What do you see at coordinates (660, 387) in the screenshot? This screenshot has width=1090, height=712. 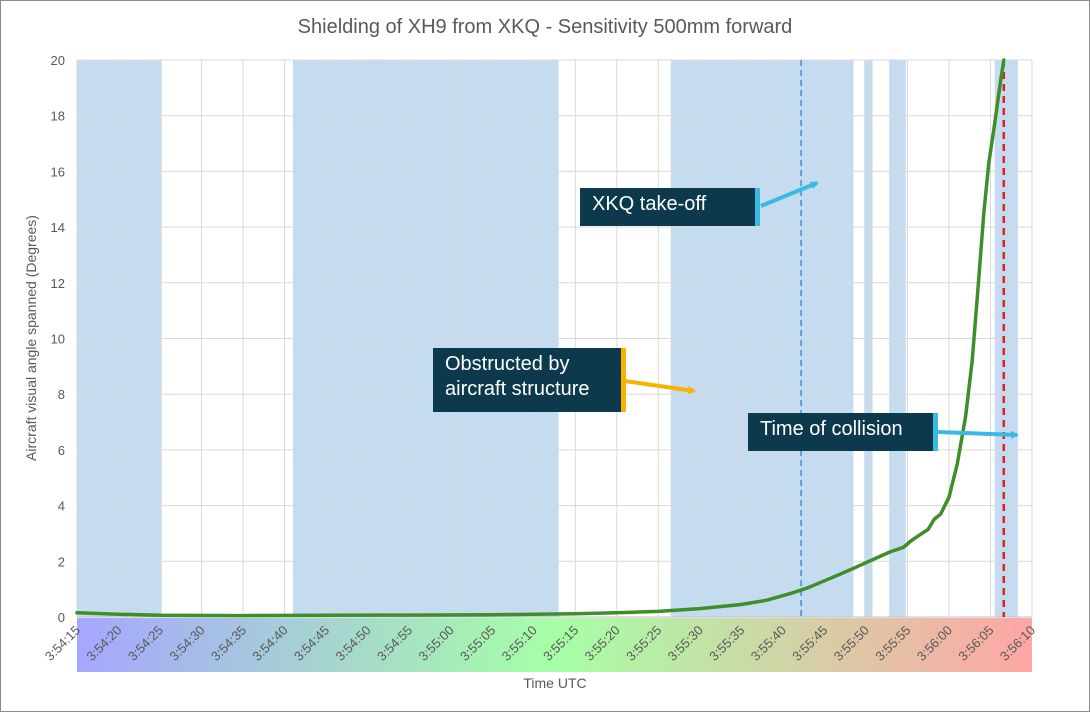 I see `arrow-obstructed` at bounding box center [660, 387].